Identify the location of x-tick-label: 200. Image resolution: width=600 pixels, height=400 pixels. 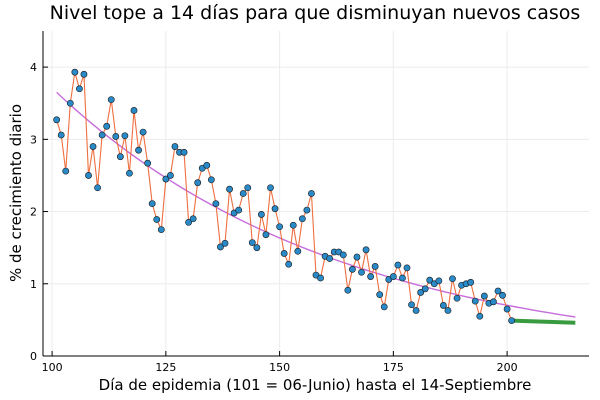
(507, 367).